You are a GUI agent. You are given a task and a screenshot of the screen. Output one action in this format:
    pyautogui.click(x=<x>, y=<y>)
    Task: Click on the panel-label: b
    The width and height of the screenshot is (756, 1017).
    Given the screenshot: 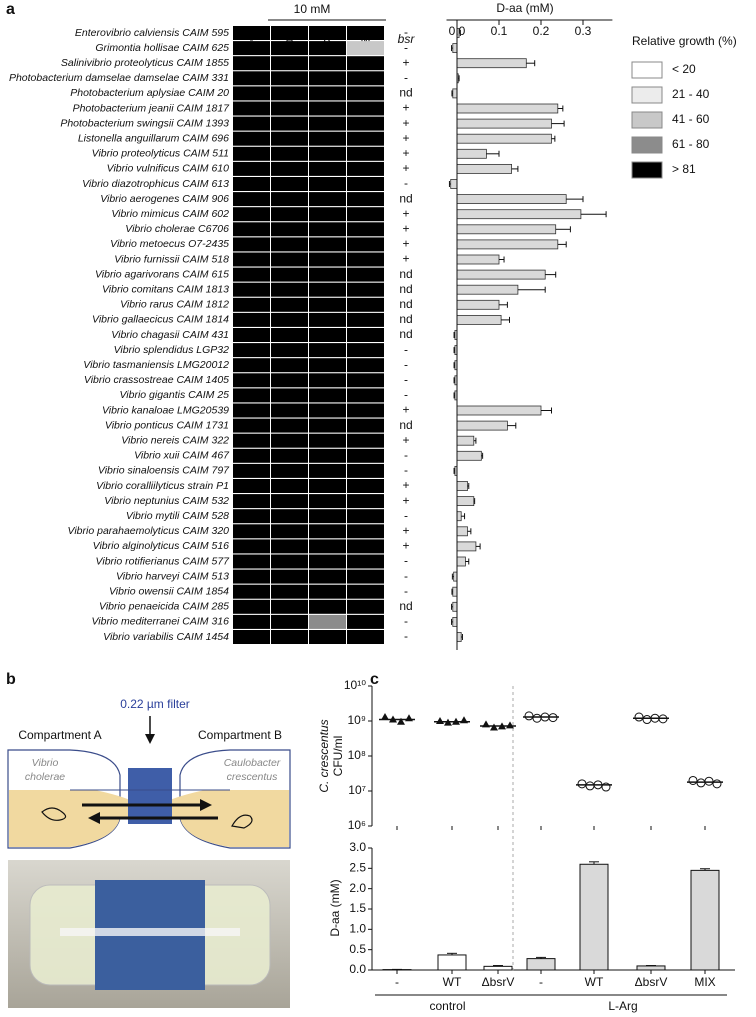 What is the action you would take?
    pyautogui.click(x=11, y=679)
    